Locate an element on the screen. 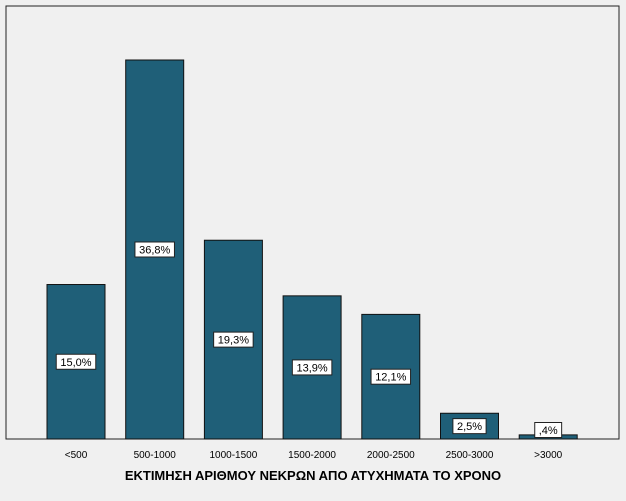 This screenshot has height=501, width=626. data-label-4: 12,1% is located at coordinates (390, 378).